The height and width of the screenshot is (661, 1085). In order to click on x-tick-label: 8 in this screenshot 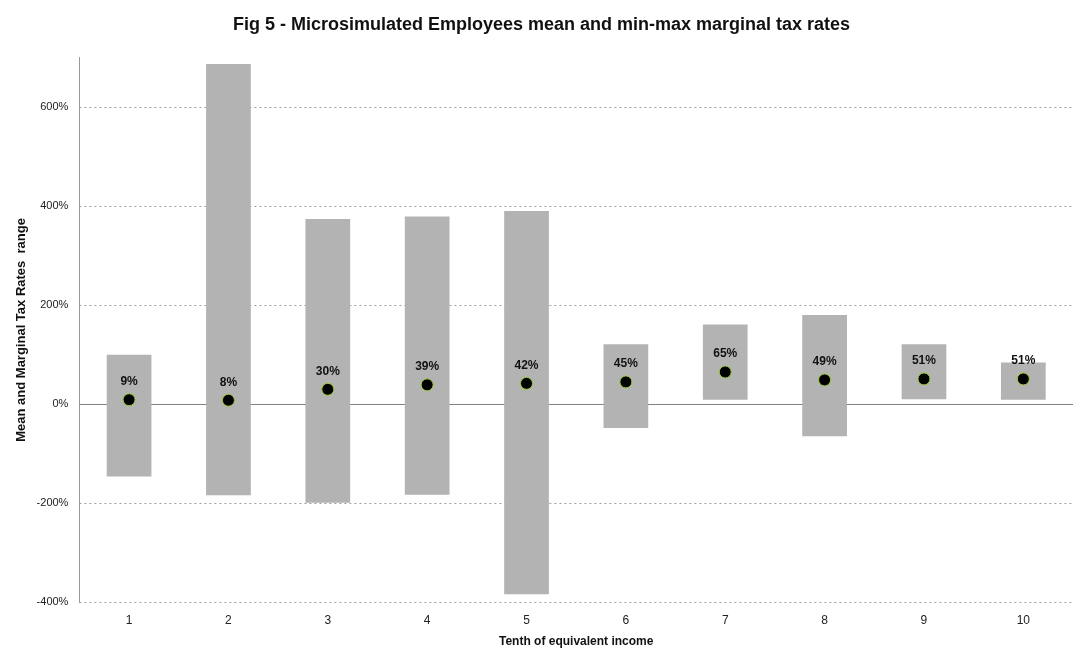, I will do `click(825, 619)`.